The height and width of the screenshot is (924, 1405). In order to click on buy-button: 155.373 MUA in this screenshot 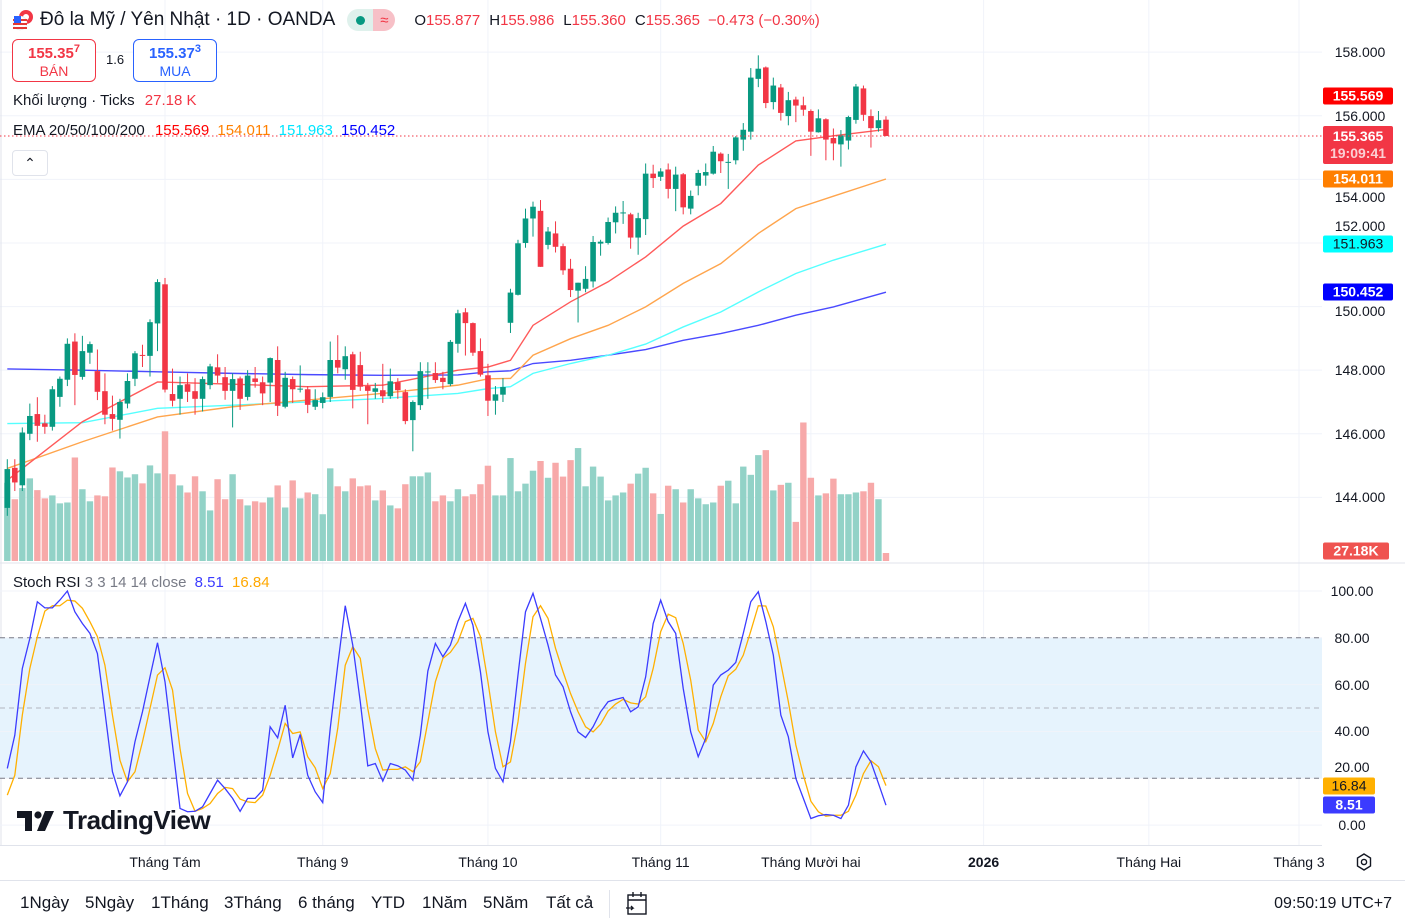, I will do `click(175, 60)`.